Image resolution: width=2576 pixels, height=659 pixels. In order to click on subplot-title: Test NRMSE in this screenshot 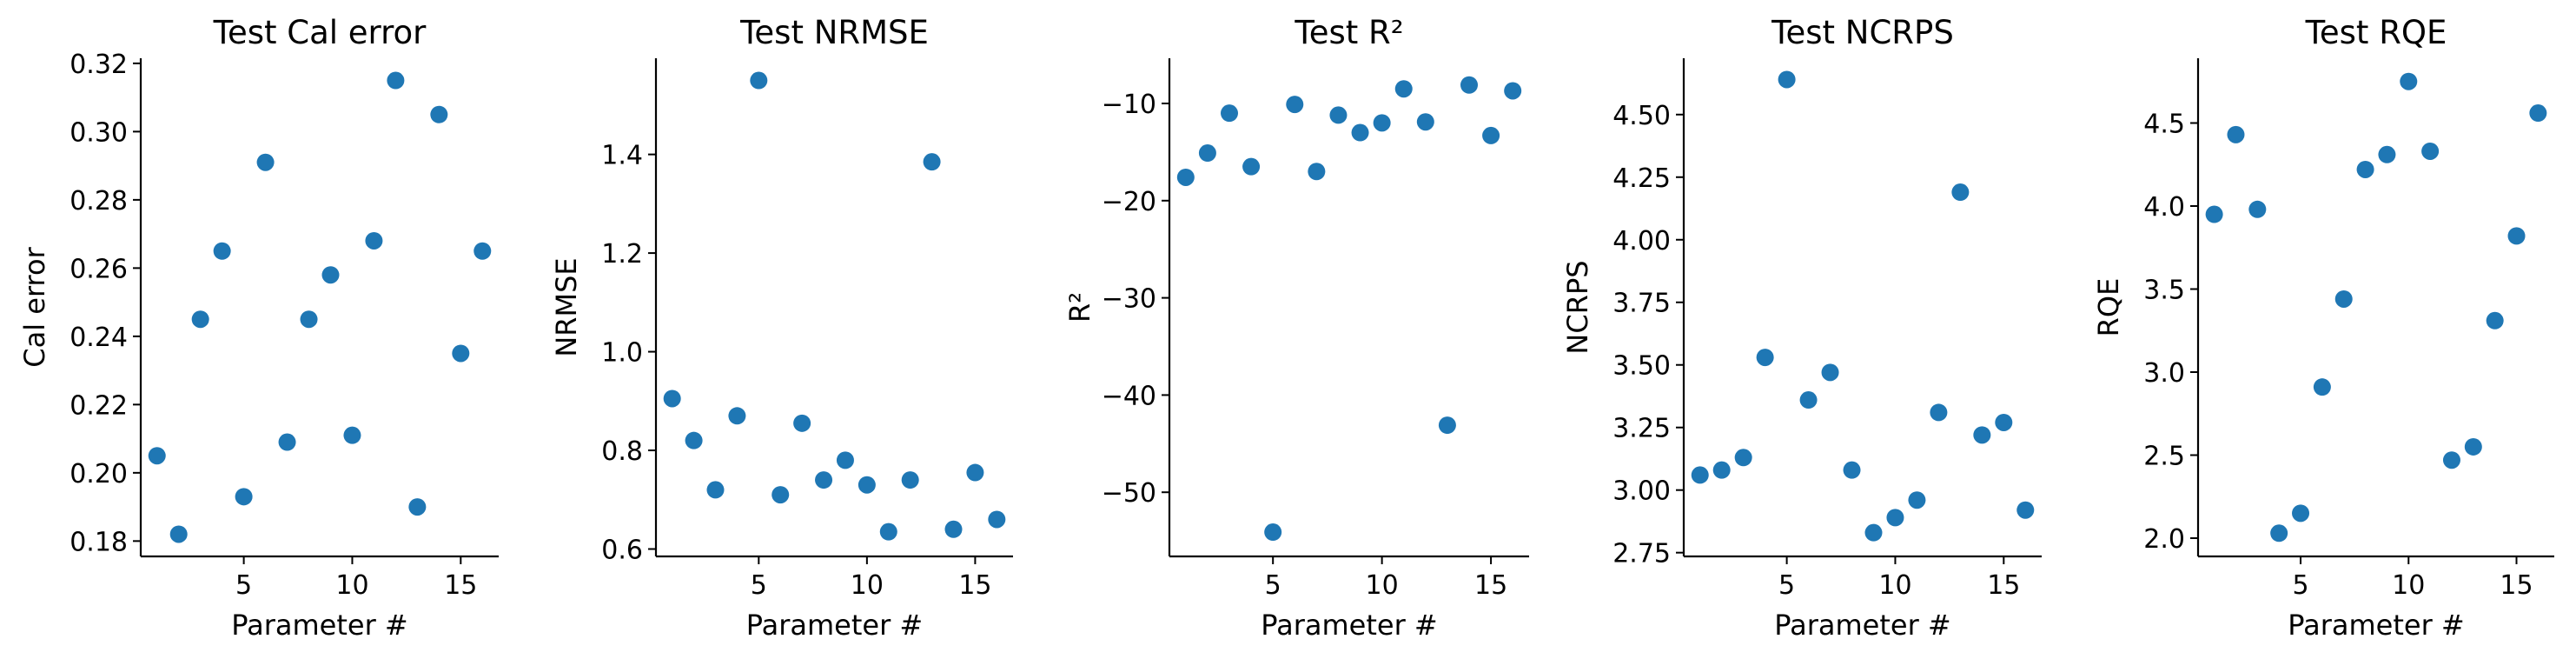, I will do `click(834, 32)`.